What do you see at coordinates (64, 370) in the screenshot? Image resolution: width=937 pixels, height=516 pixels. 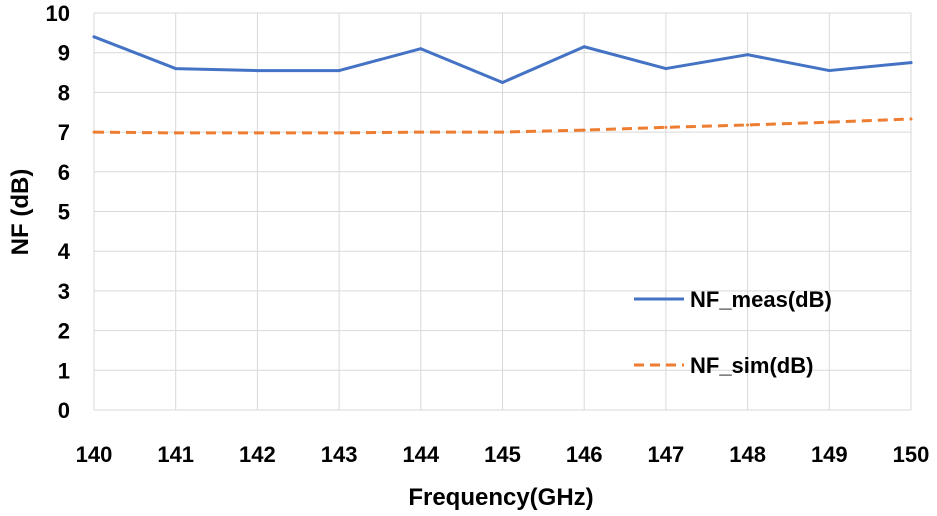 I see `y-tick-label: 1` at bounding box center [64, 370].